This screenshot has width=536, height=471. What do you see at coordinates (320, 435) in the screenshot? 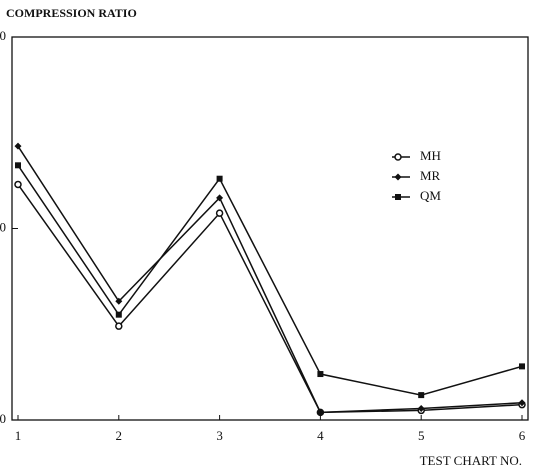
I see `x-tick-label: 4` at bounding box center [320, 435].